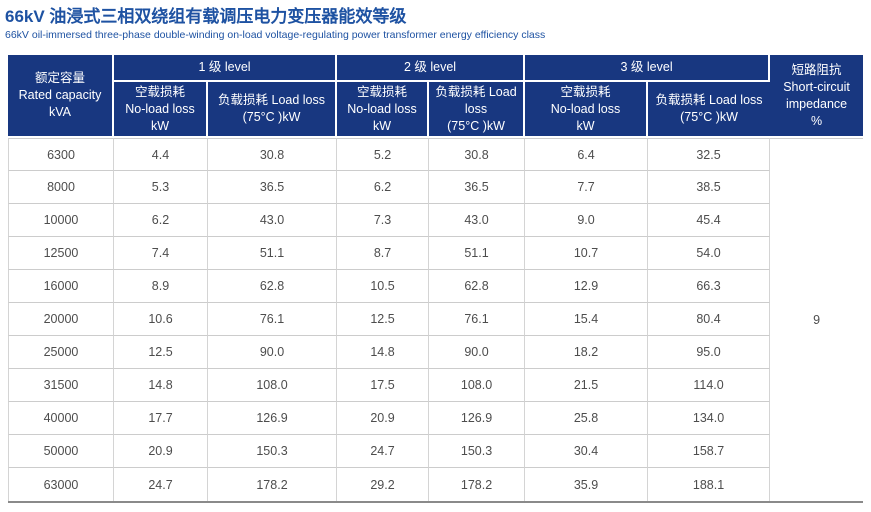 The width and height of the screenshot is (871, 512). Describe the element at coordinates (161, 419) in the screenshot. I see `loss-value-cell: 17.7` at that location.